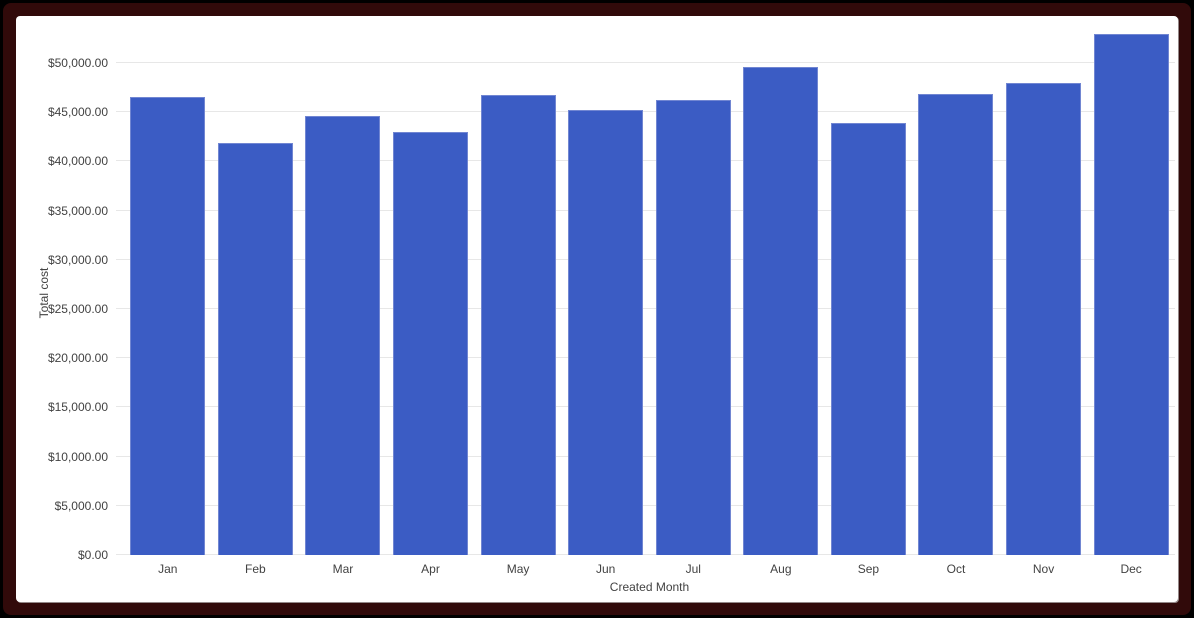 This screenshot has height=618, width=1194. I want to click on x-axis-label: Nov, so click(1043, 569).